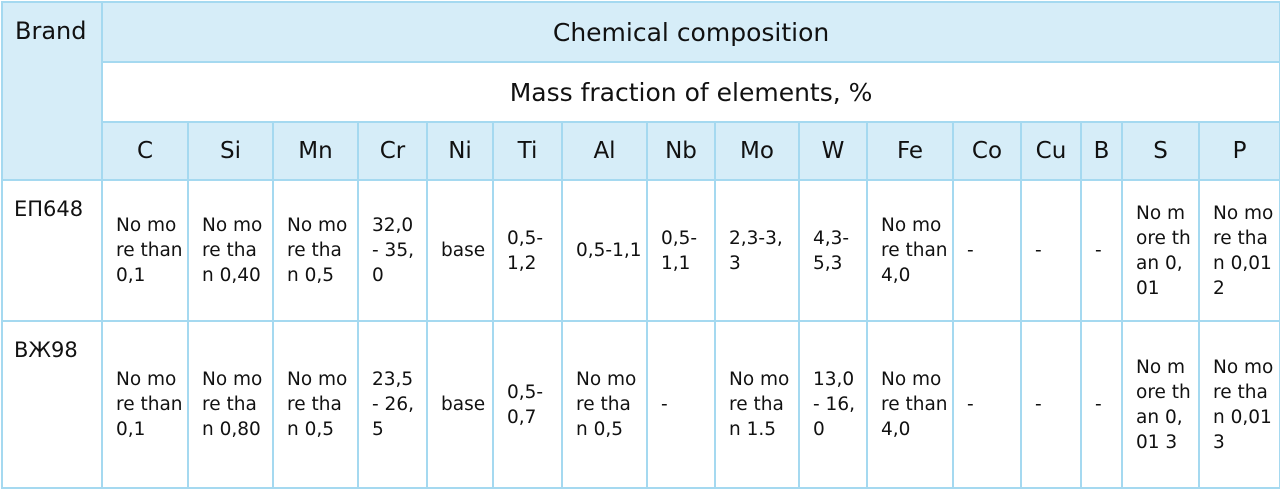 This screenshot has height=489, width=1280. I want to click on header-subtitle-row: Mass fraction of elements, %, so click(641, 92).